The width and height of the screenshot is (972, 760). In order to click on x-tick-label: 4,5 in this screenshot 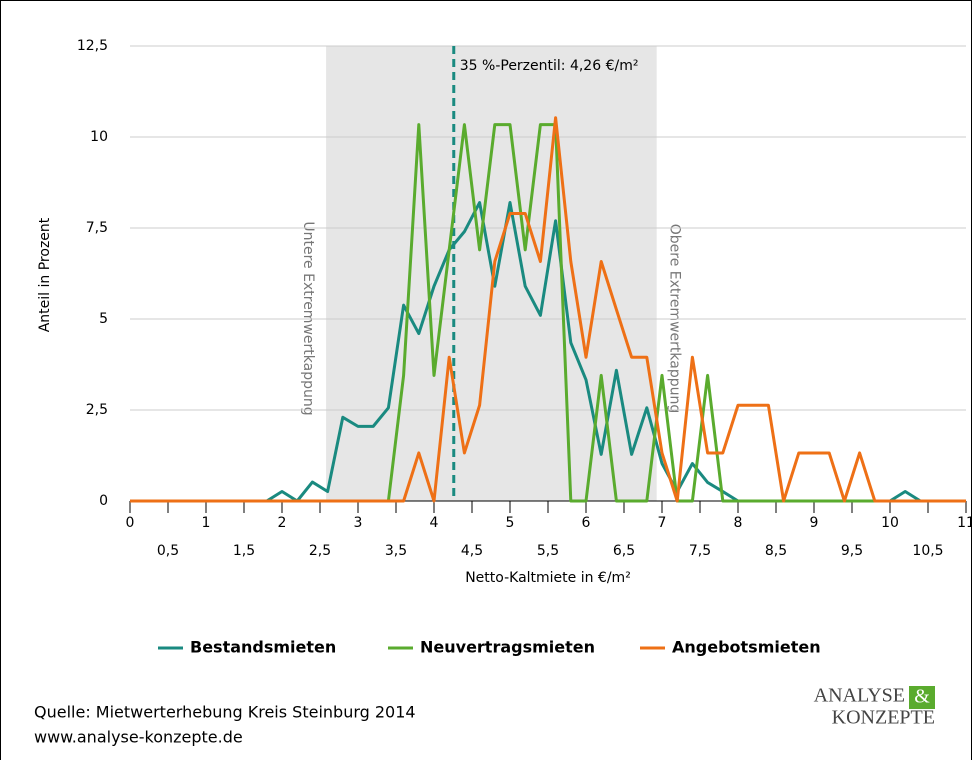, I will do `click(472, 551)`.